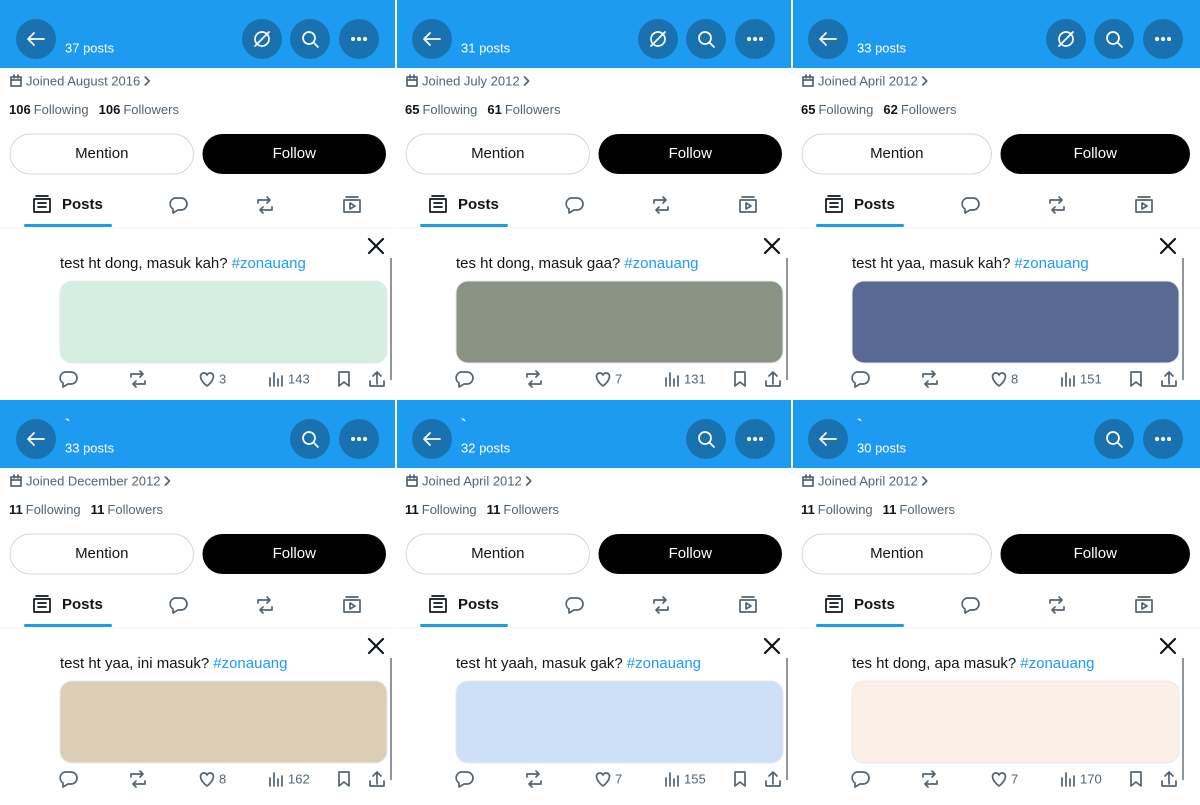 This screenshot has width=1200, height=805. I want to click on followers-count: 106, so click(110, 109).